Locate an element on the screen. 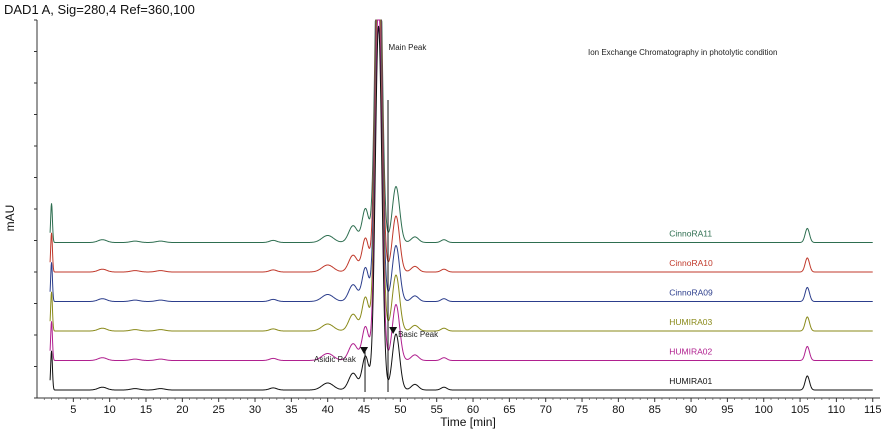 The width and height of the screenshot is (884, 430). trace-label: HUMIRA01 is located at coordinates (690, 381).